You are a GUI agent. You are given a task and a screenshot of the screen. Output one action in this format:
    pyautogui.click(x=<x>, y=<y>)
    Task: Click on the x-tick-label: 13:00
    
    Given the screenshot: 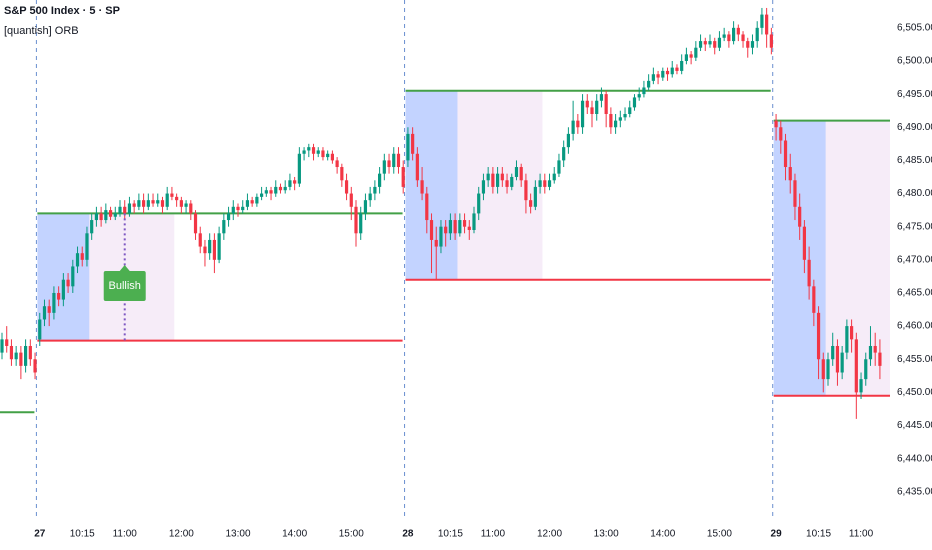 What is the action you would take?
    pyautogui.click(x=237, y=534)
    